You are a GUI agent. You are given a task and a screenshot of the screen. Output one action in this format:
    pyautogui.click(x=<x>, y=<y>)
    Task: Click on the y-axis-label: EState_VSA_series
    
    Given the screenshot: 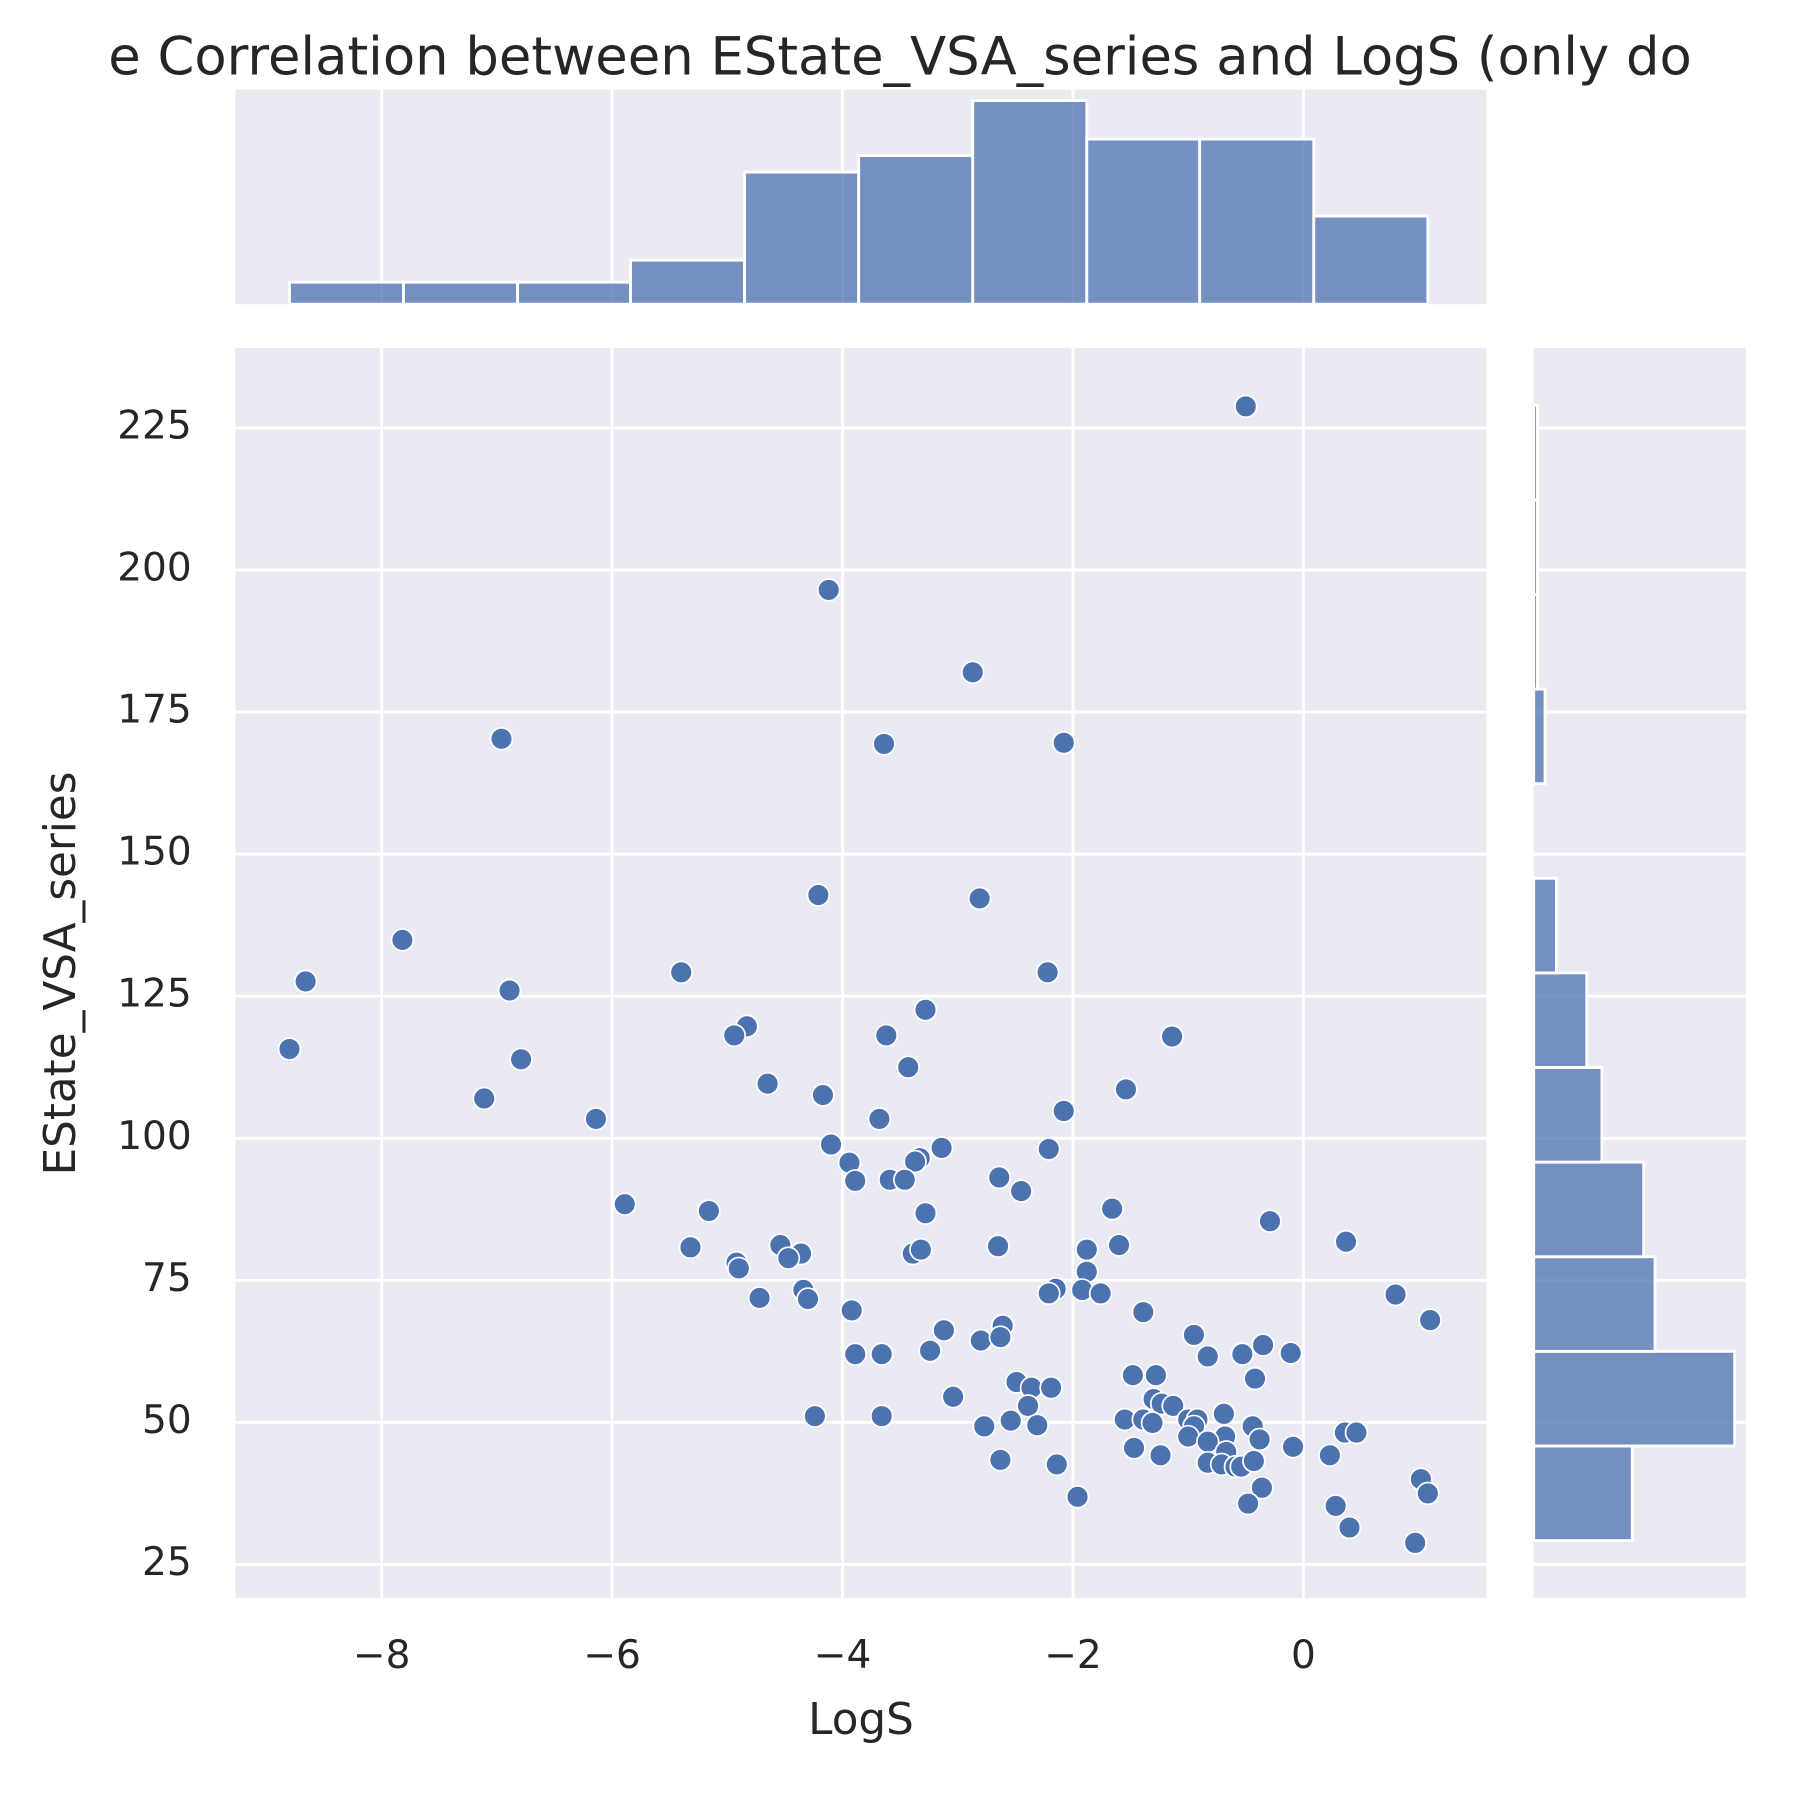 What is the action you would take?
    pyautogui.click(x=61, y=974)
    